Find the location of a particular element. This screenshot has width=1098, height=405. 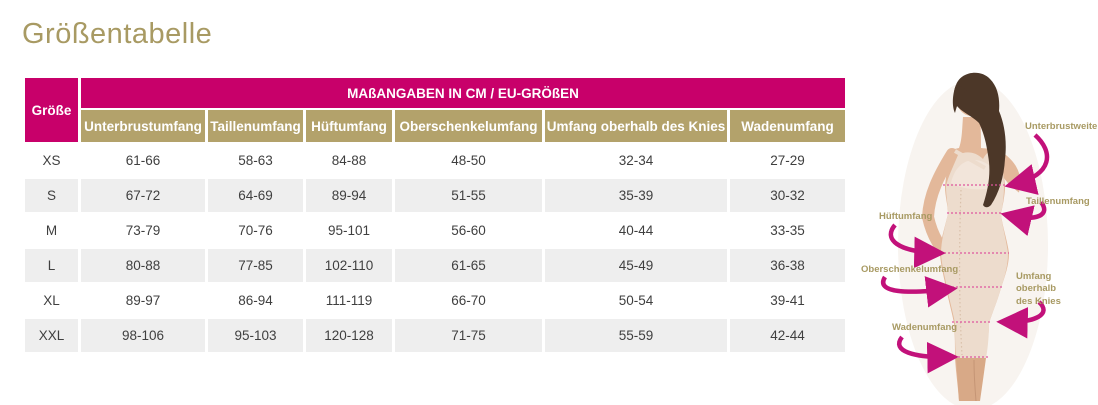

table-row: XXL 98-106 95-103 120-128 71-75 55-59 42-44 is located at coordinates (435, 335).